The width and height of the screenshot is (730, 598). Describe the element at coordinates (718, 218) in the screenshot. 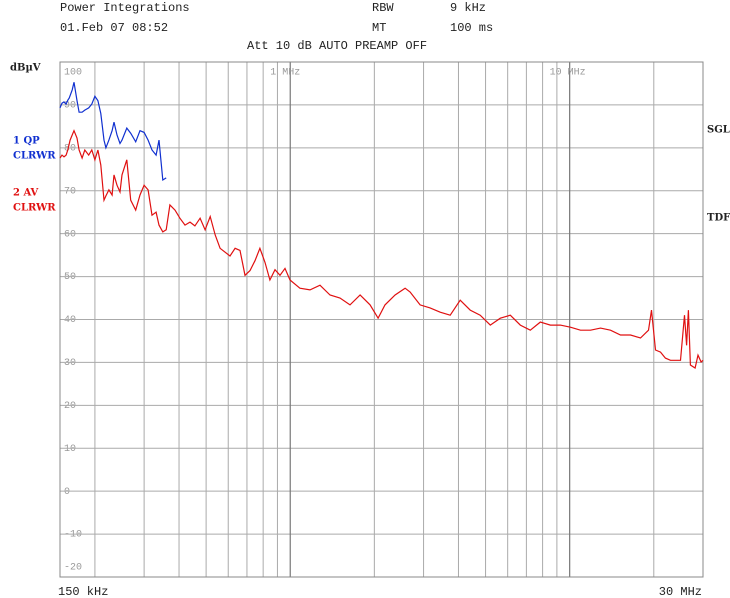

I see `tdf: TDF` at that location.